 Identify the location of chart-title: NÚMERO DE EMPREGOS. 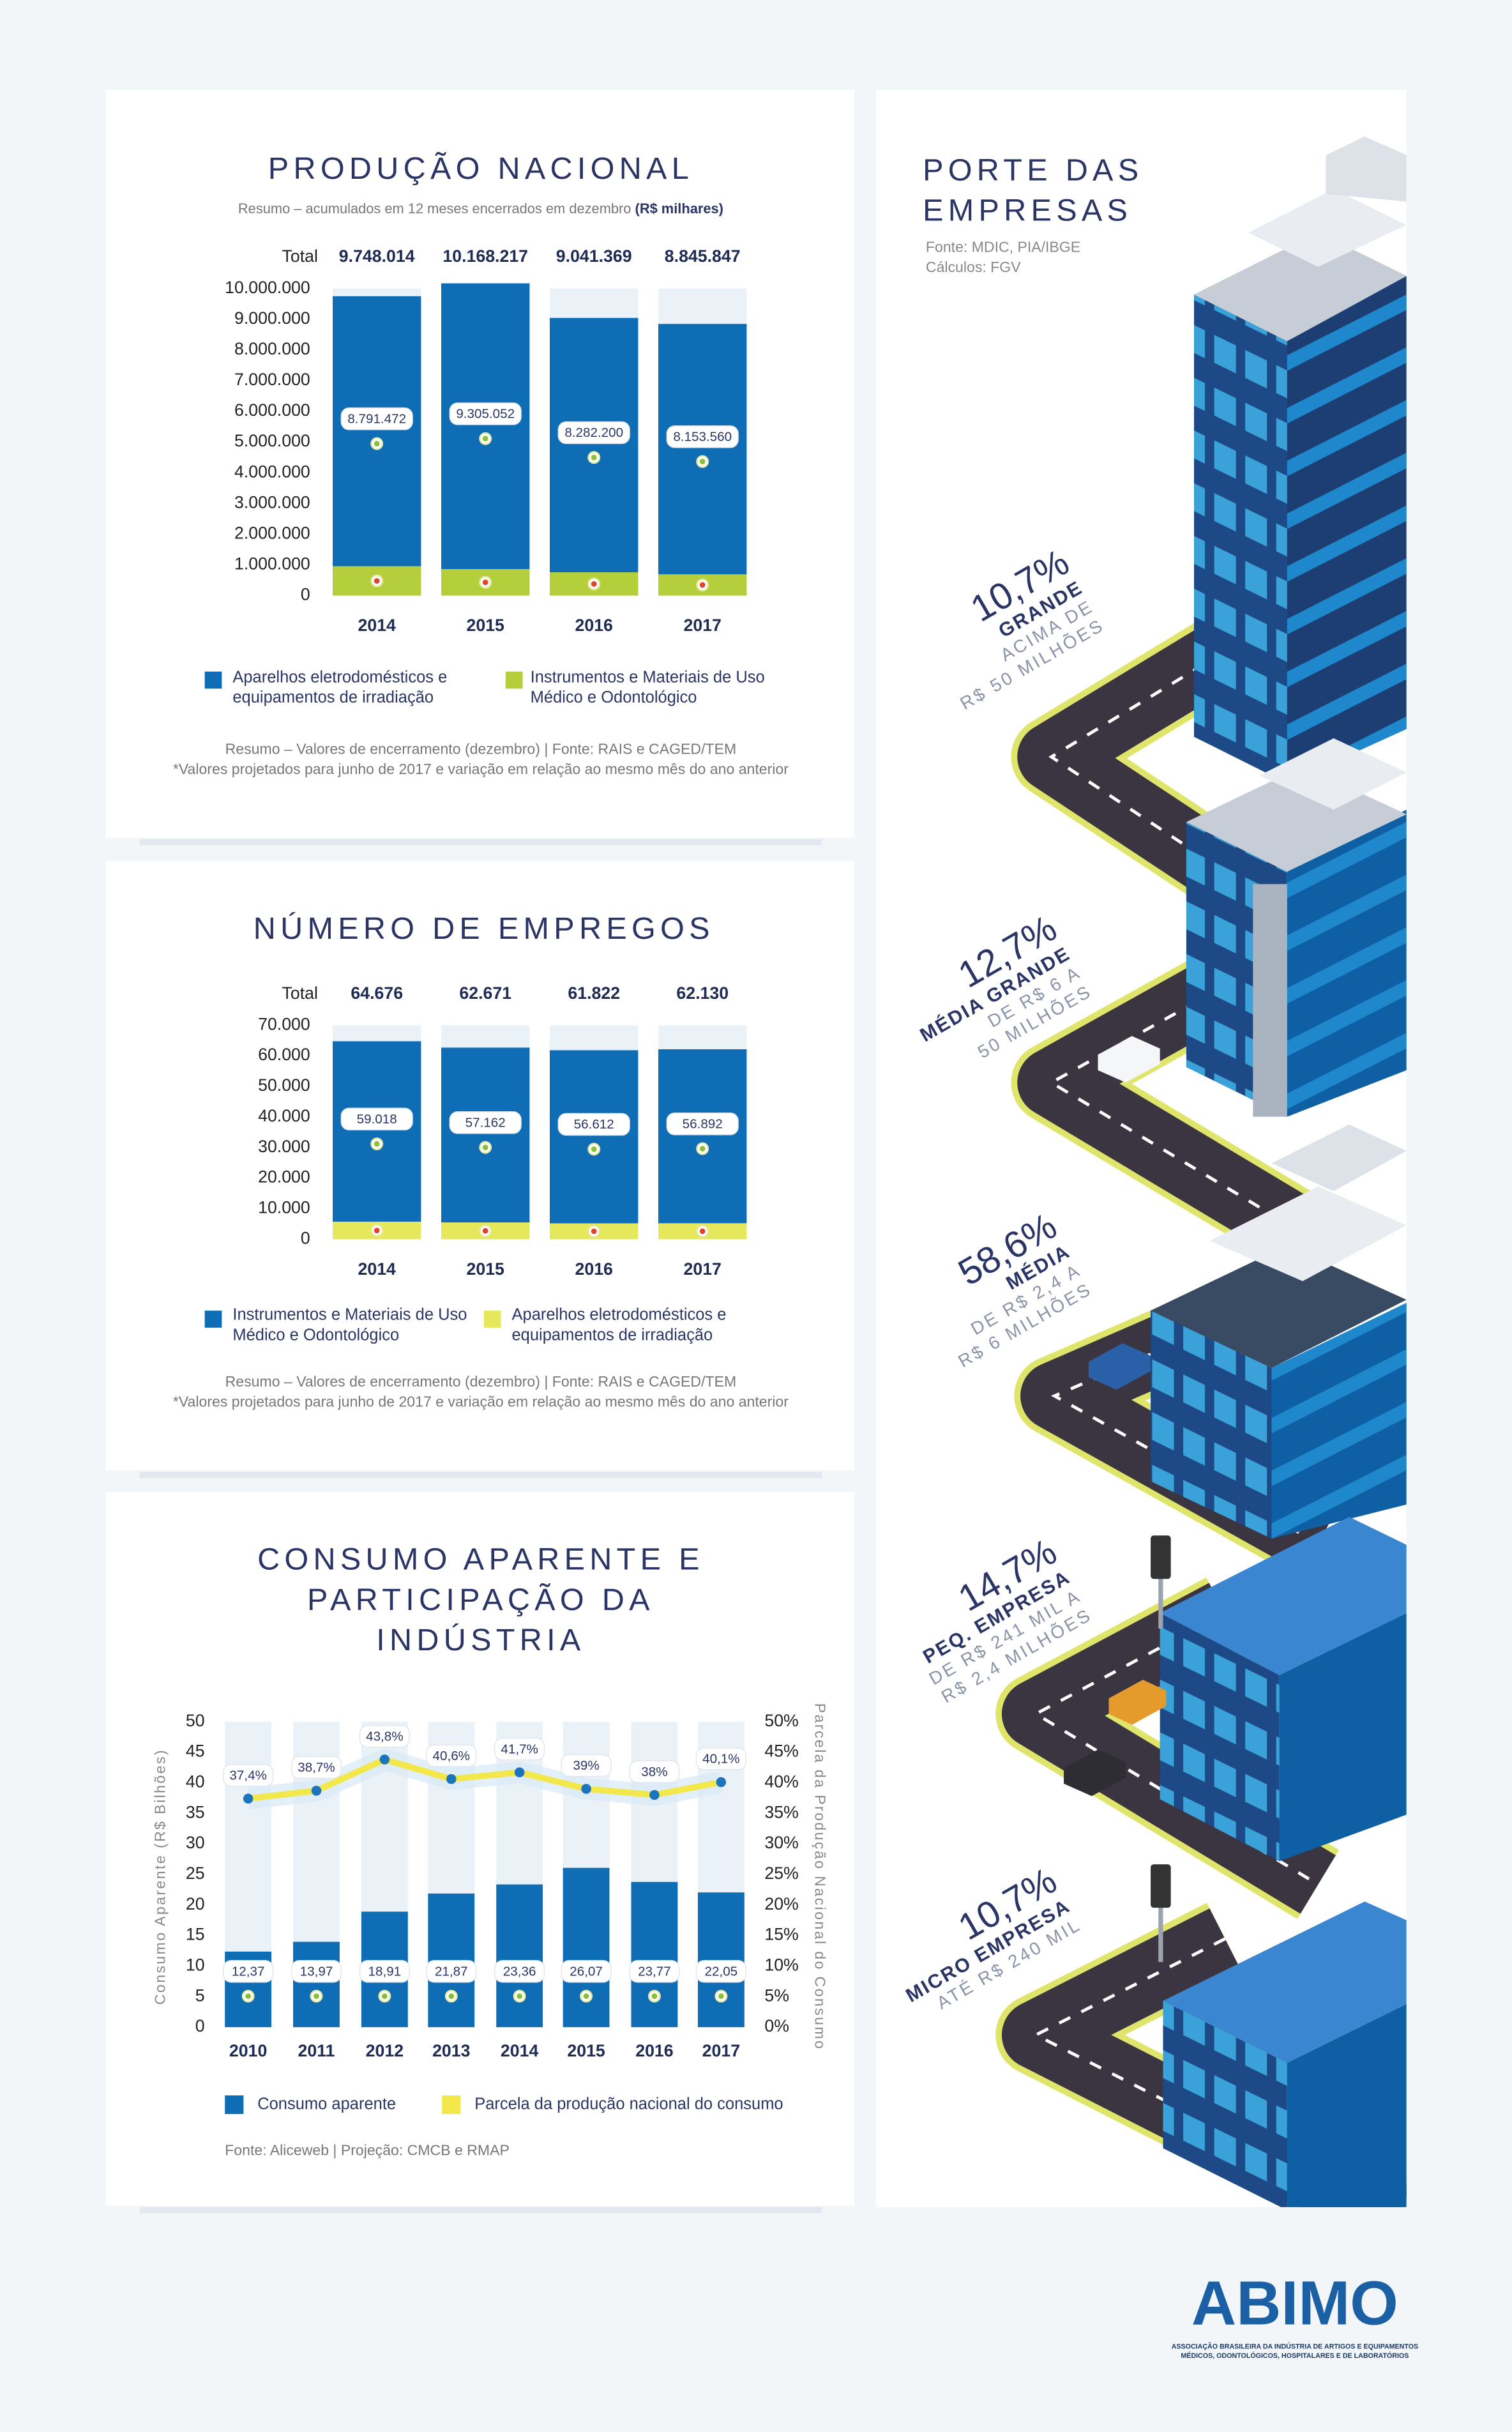
(483, 928).